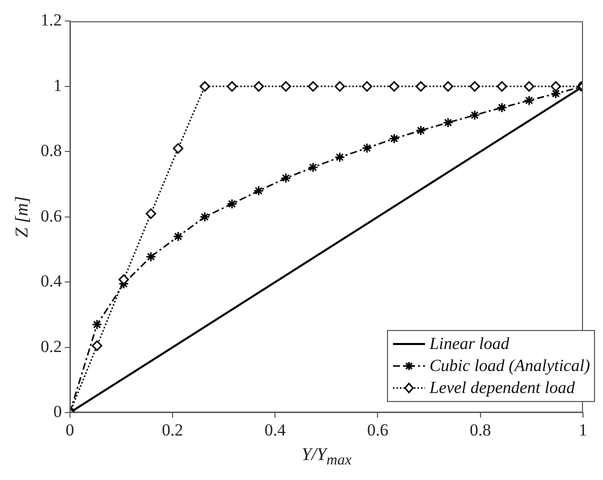 The image size is (603, 480). What do you see at coordinates (509, 366) in the screenshot?
I see `legend-label: Cubic load (Analytical)` at bounding box center [509, 366].